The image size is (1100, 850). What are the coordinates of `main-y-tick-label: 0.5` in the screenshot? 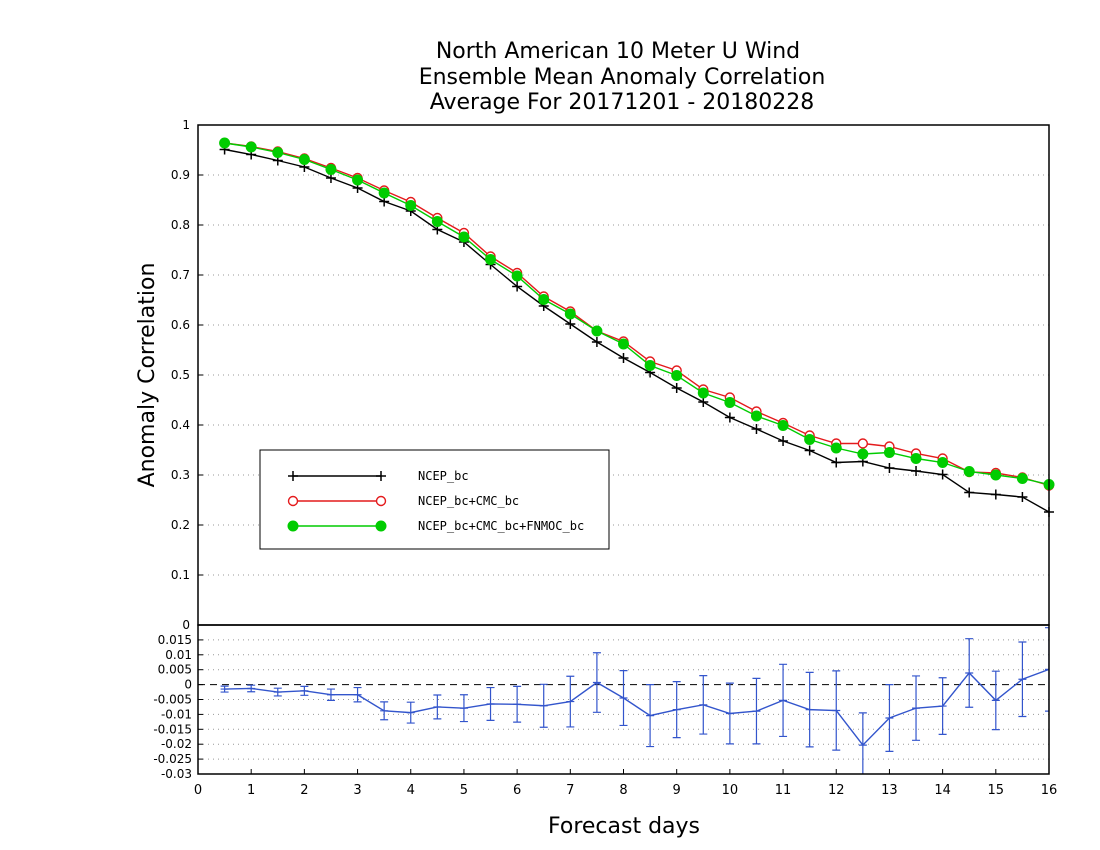 It's located at (180, 375).